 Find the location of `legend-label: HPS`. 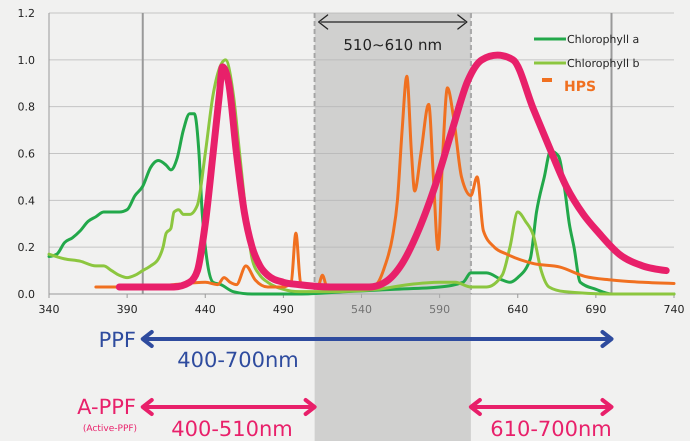

legend-label: HPS is located at coordinates (580, 87).